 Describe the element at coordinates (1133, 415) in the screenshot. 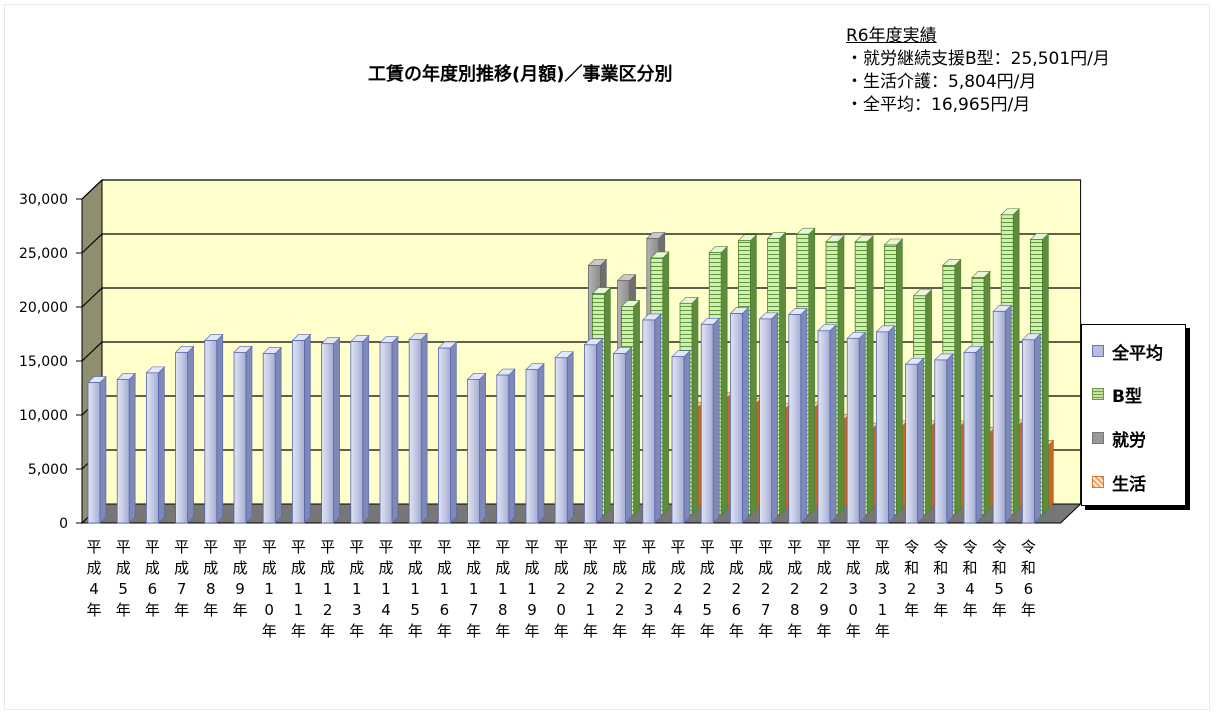

I see `legend: 全平均 B型 就労 生活` at that location.